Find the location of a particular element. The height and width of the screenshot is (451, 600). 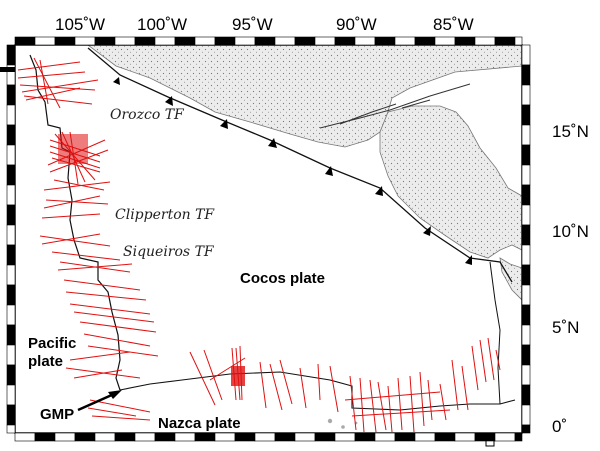

clipperton-tf-label: Clipperton TF is located at coordinates (165, 215).